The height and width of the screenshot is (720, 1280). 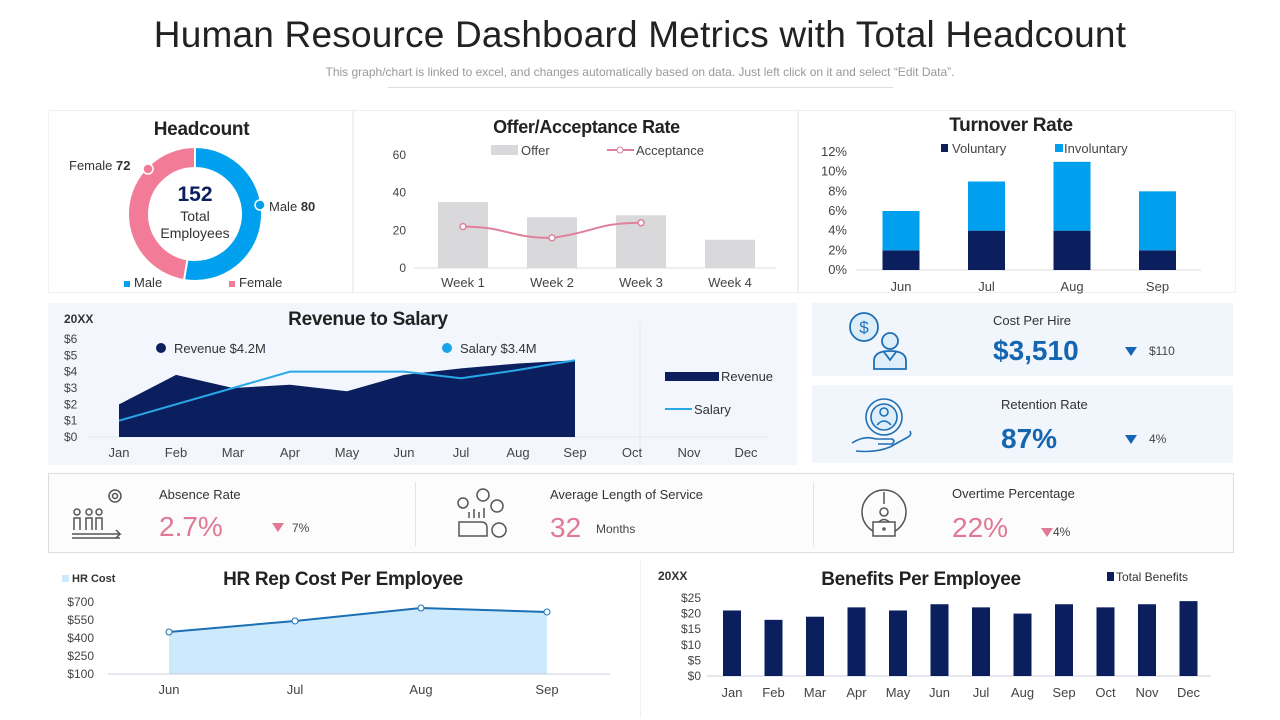 I want to click on x-tick-label: Feb, so click(x=176, y=452).